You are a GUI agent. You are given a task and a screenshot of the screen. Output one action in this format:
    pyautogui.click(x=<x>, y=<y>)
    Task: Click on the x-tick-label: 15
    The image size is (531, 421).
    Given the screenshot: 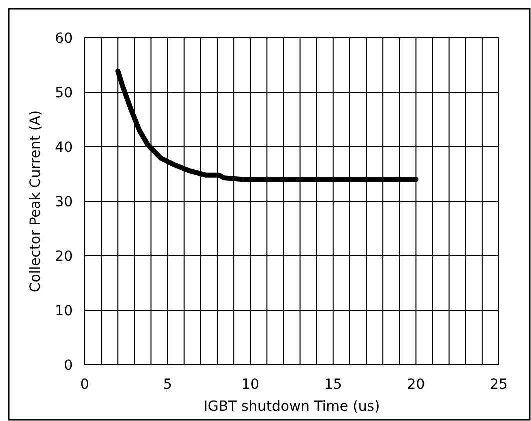 What is the action you would take?
    pyautogui.click(x=333, y=385)
    